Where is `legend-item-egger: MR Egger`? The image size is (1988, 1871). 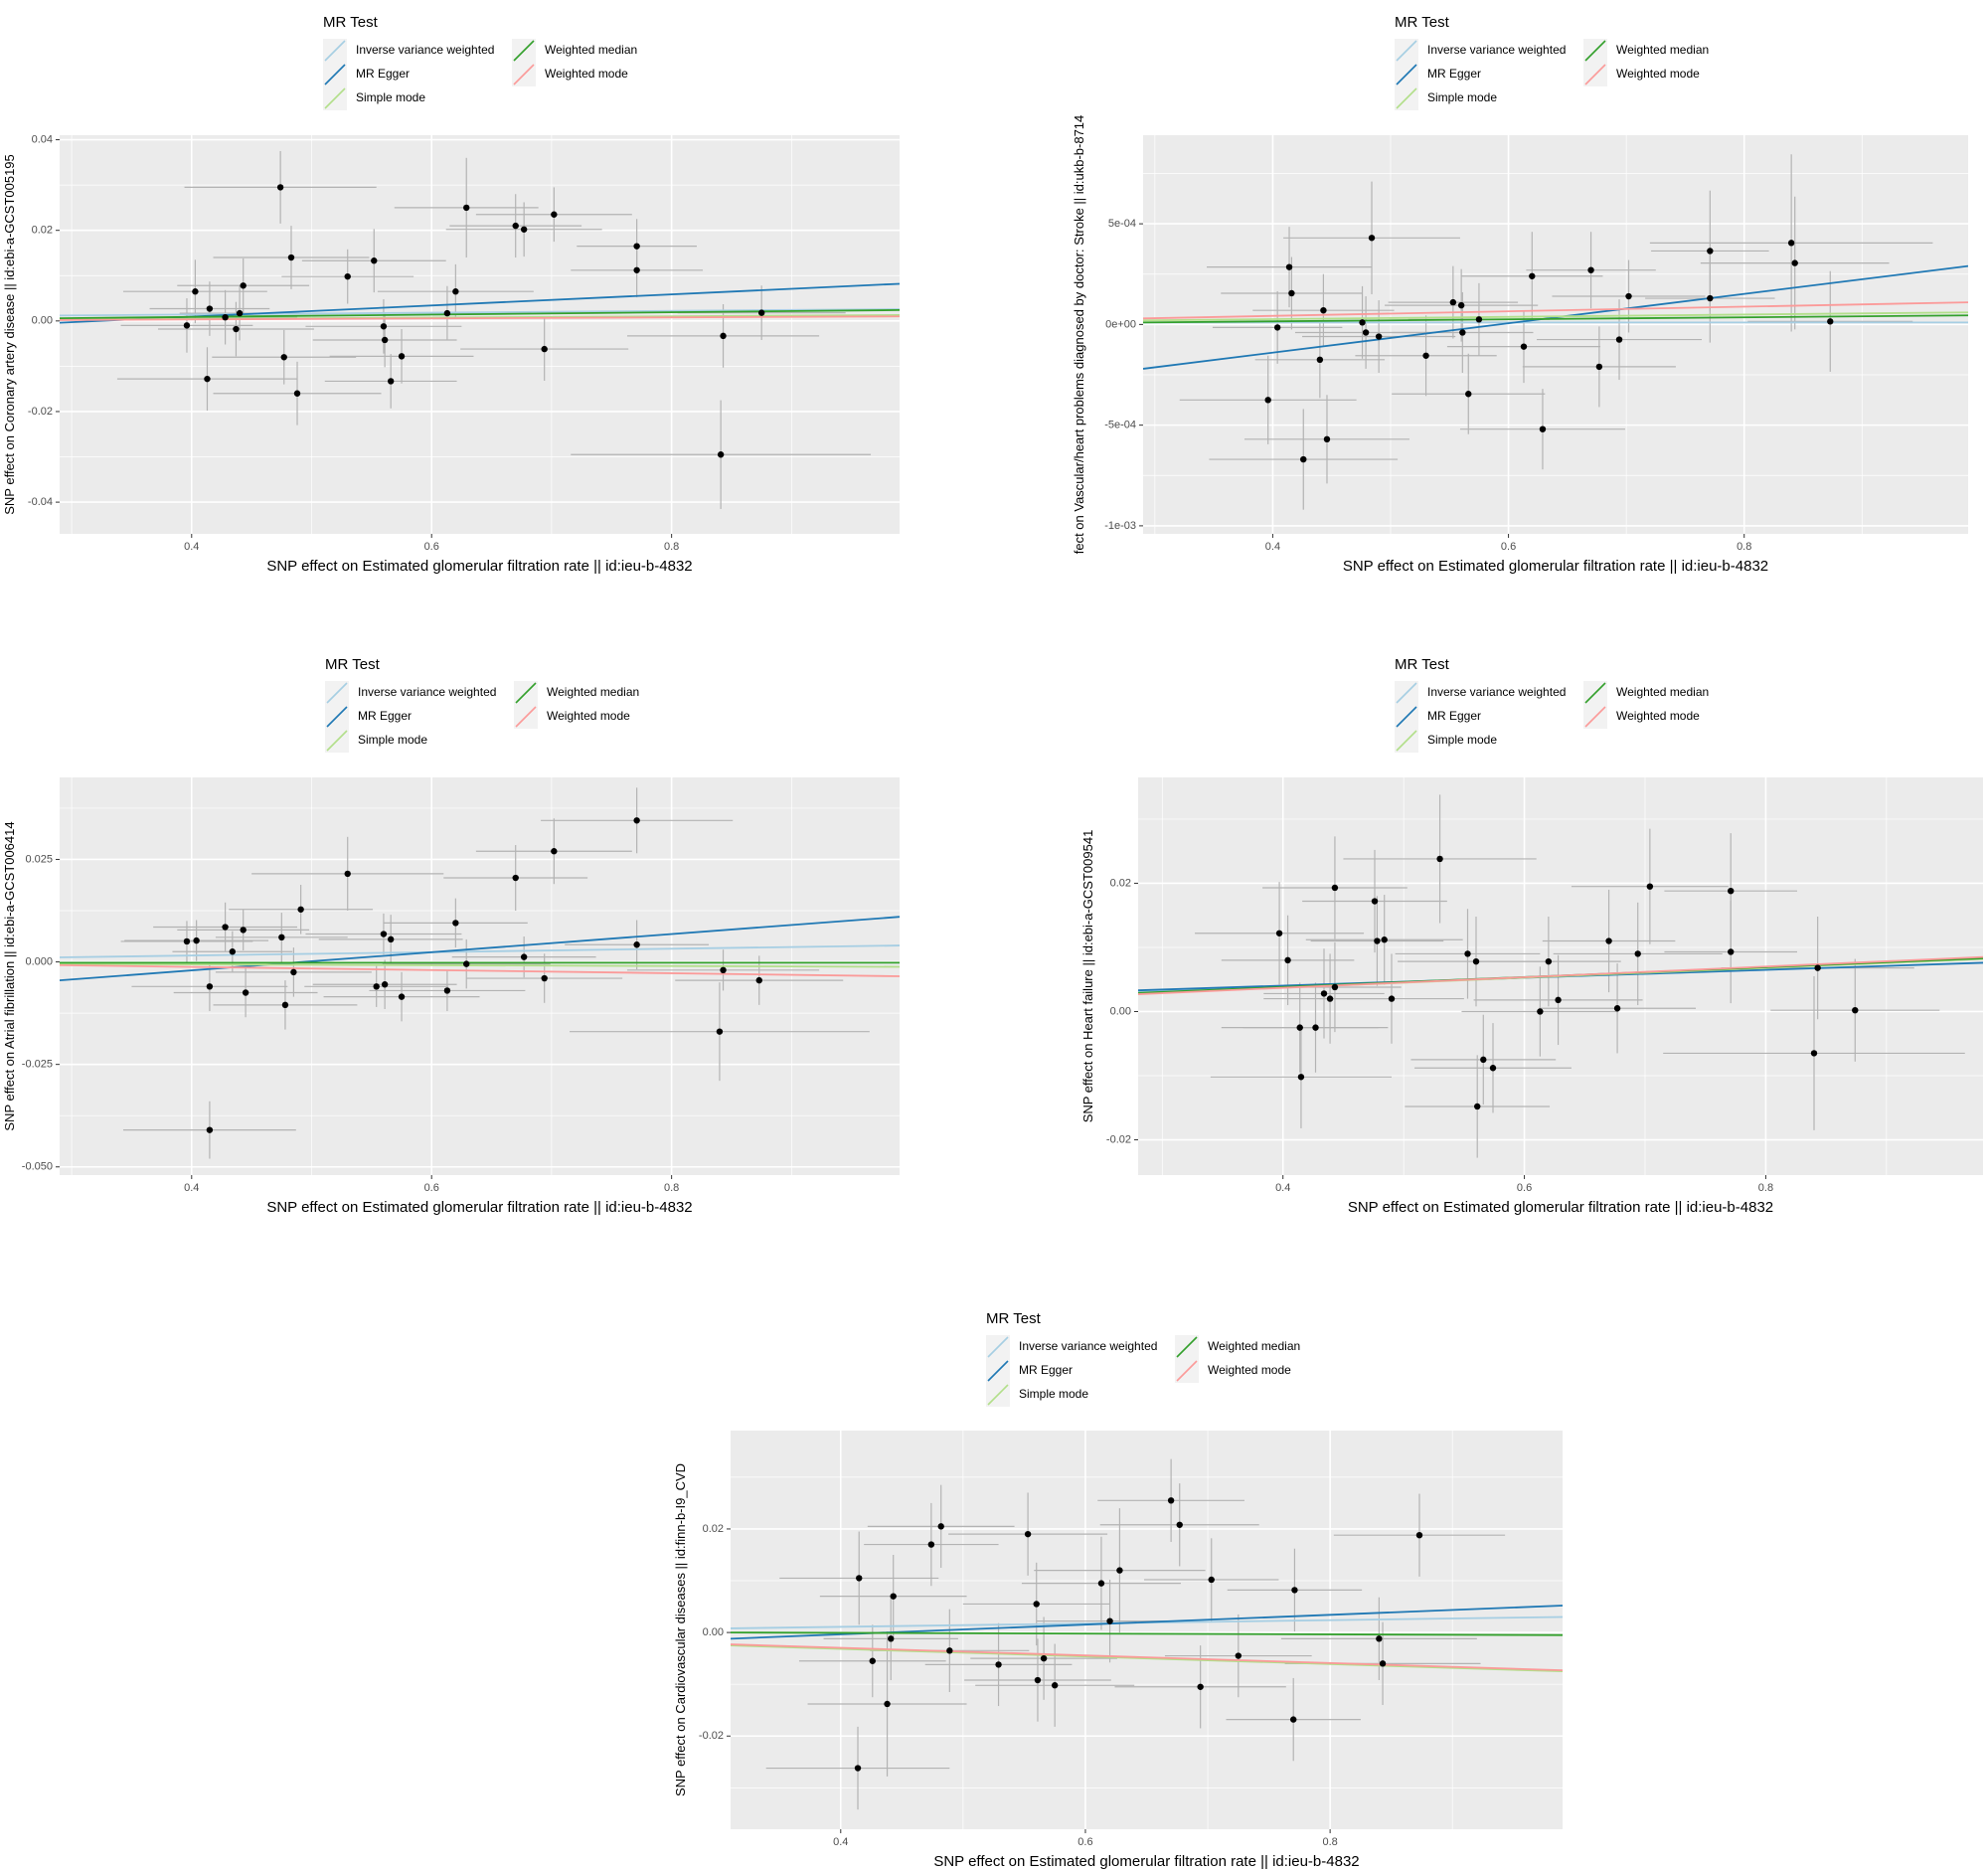 legend-item-egger: MR Egger is located at coordinates (366, 74).